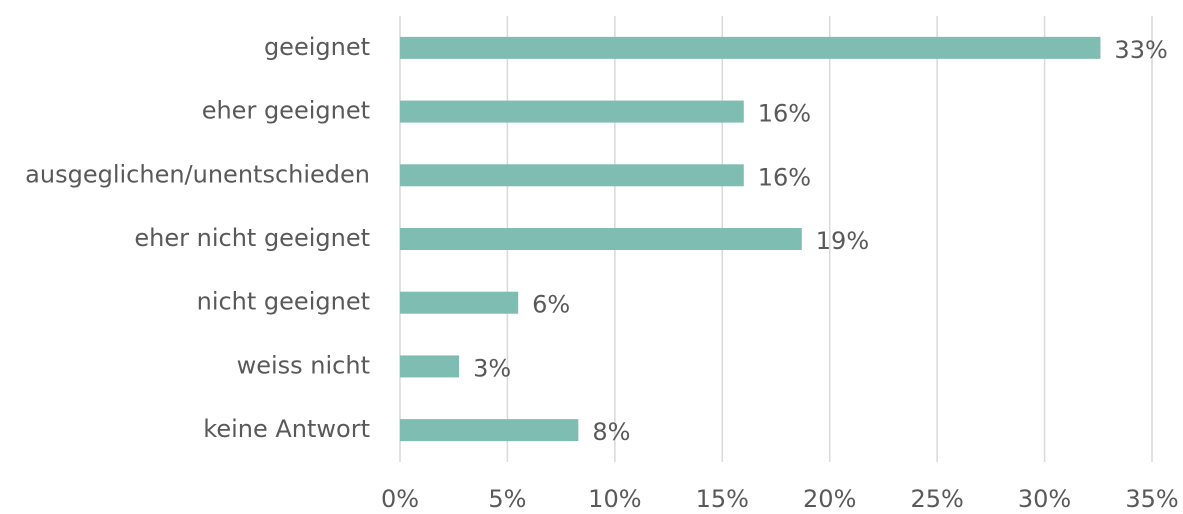 This screenshot has height=514, width=1183. I want to click on data-label: 8%, so click(611, 432).